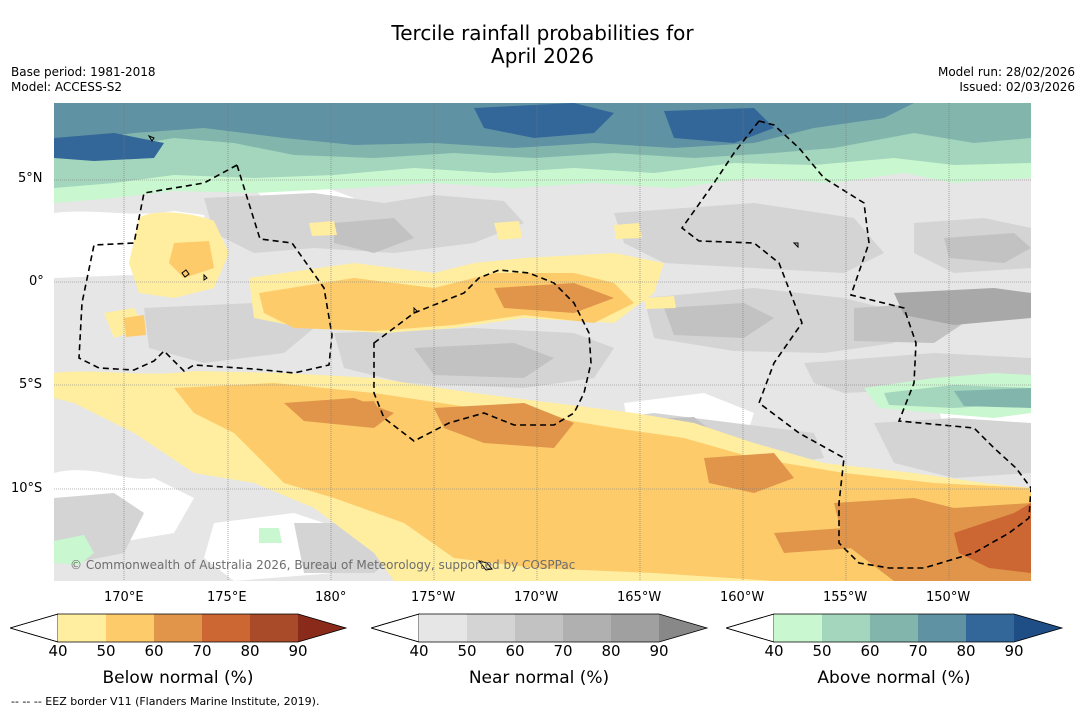 The height and width of the screenshot is (713, 1085). Describe the element at coordinates (202, 651) in the screenshot. I see `tick-below-70: 70` at that location.